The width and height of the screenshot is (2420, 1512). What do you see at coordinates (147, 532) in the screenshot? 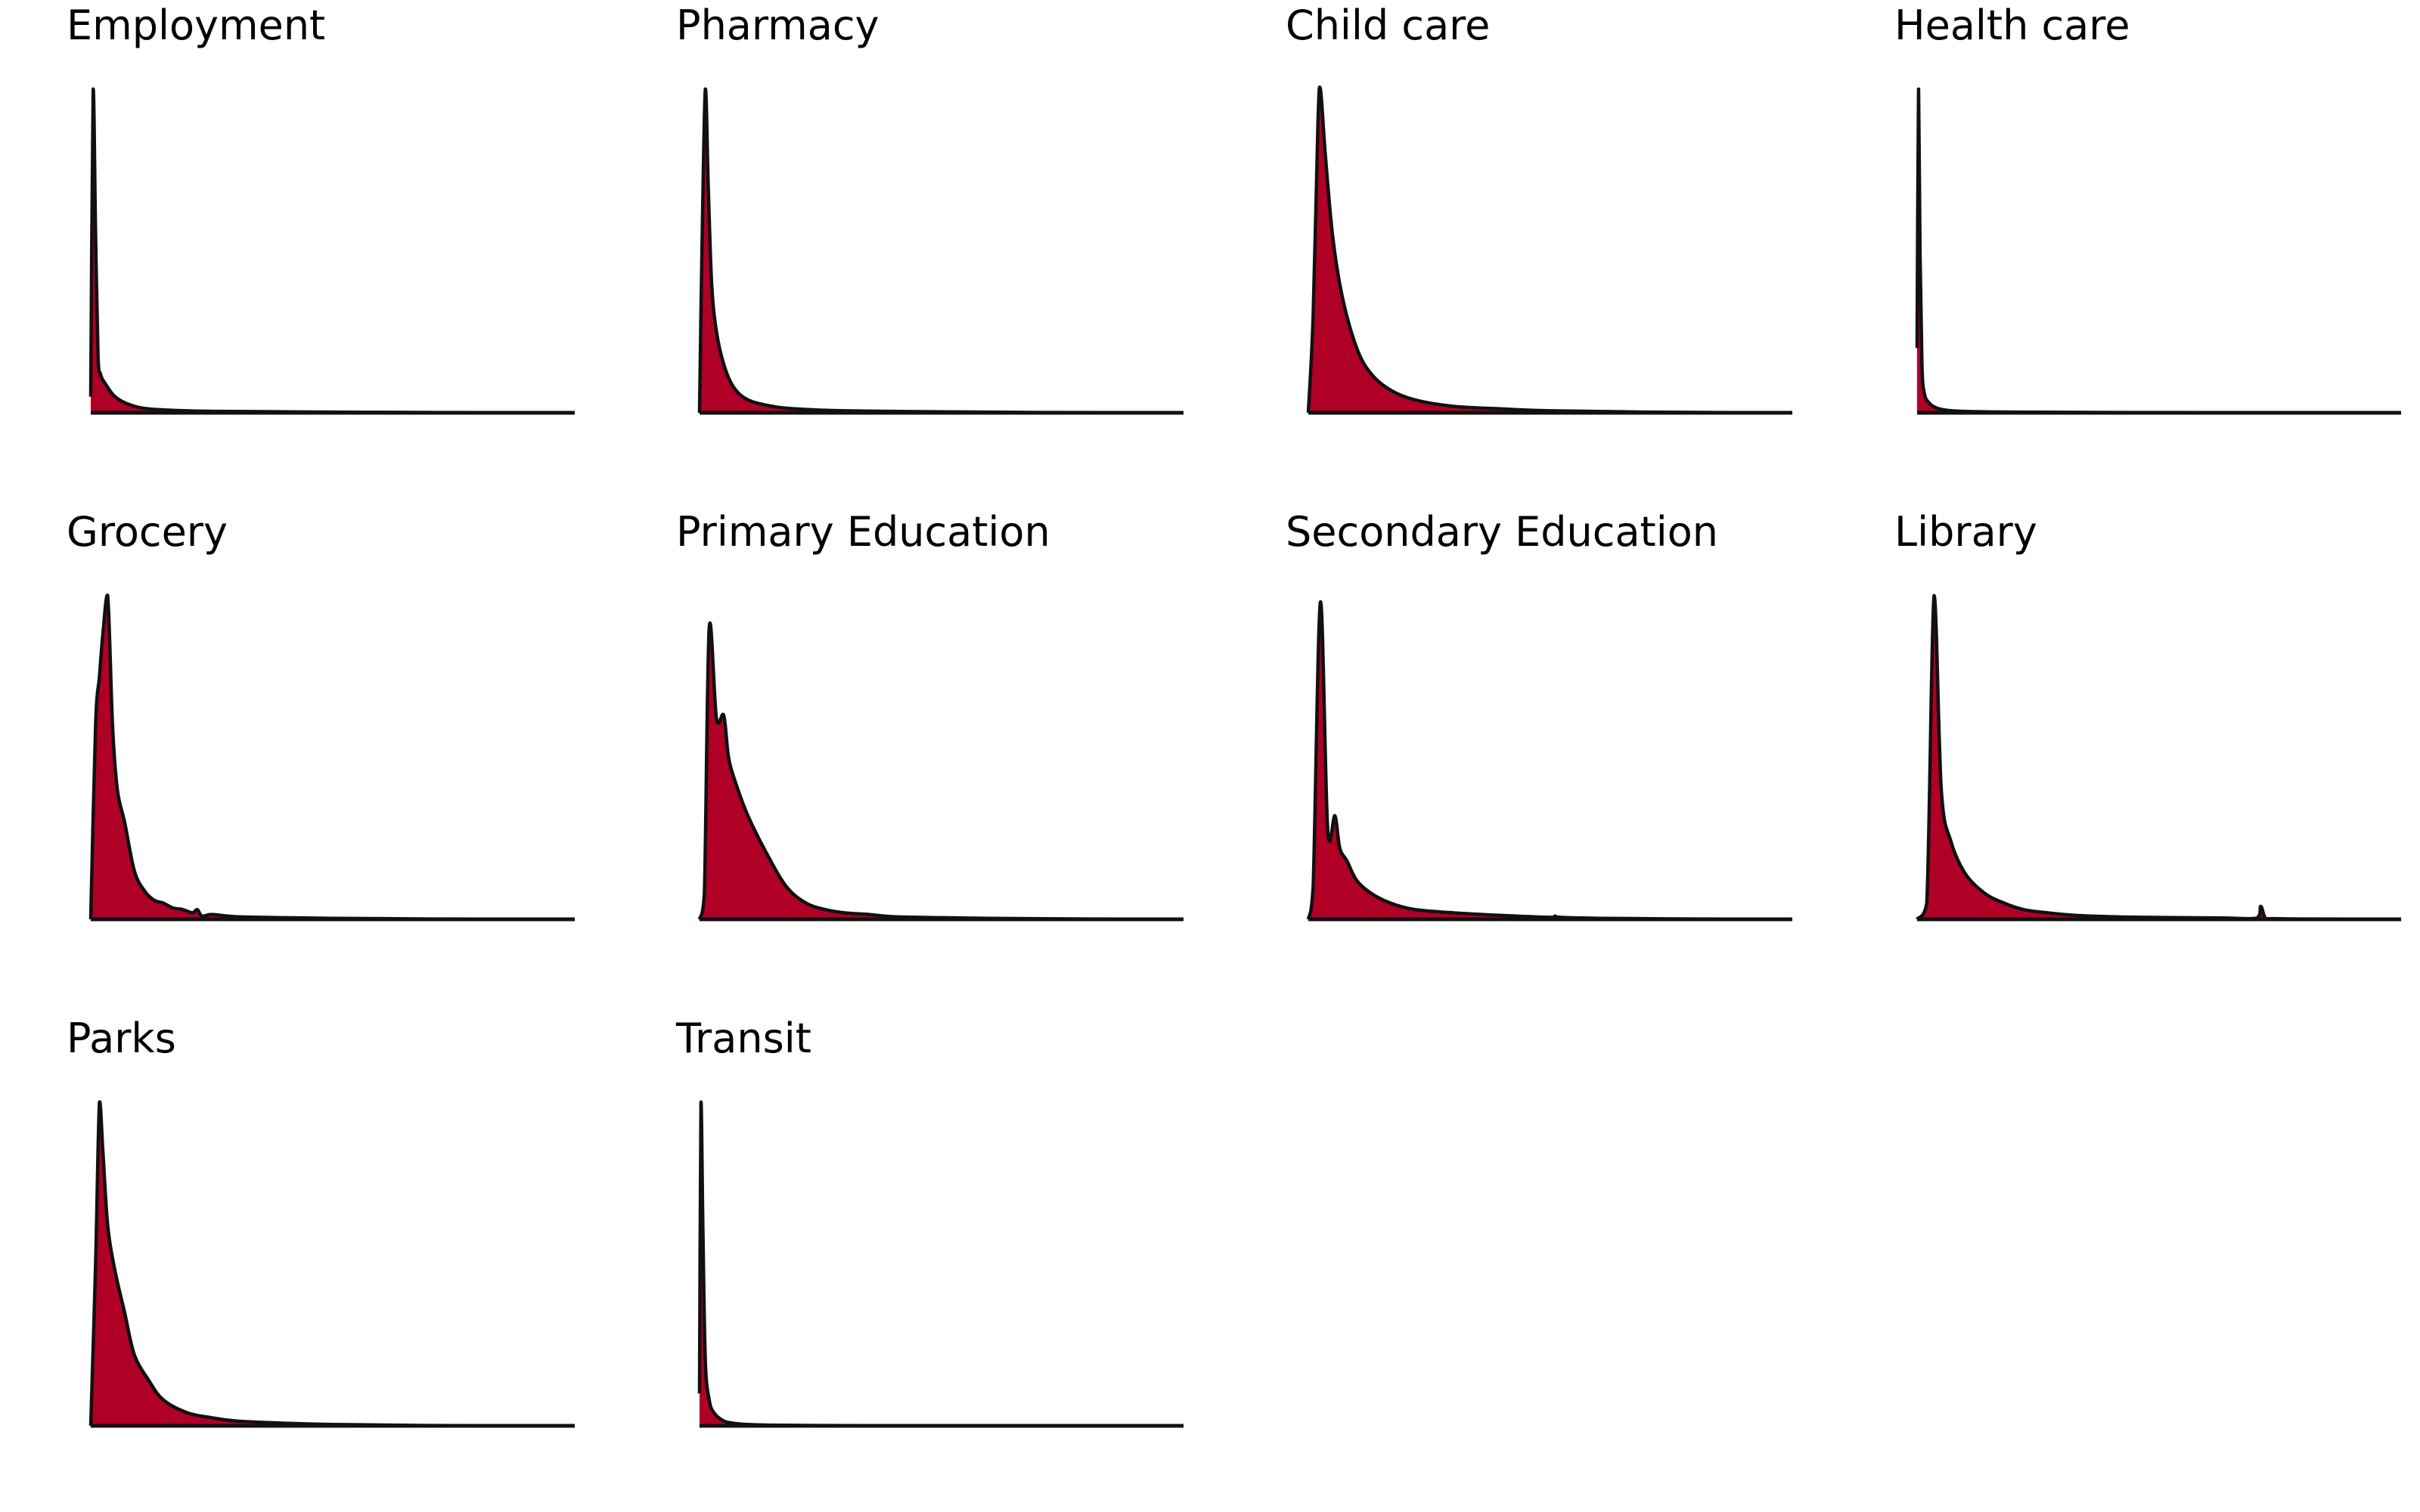
I see `panel-title: Grocery` at bounding box center [147, 532].